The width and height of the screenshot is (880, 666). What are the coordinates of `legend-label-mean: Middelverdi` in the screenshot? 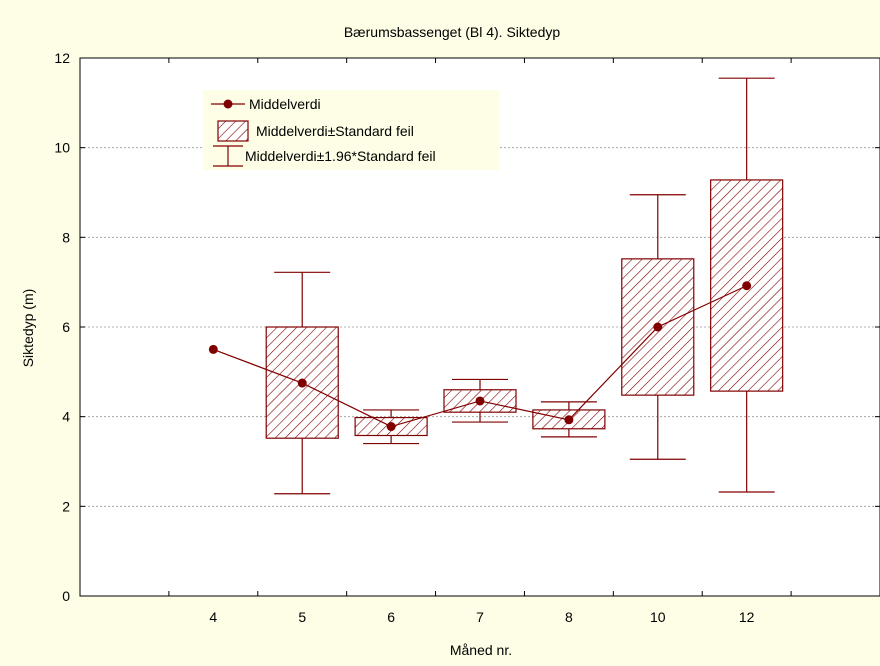 It's located at (285, 104).